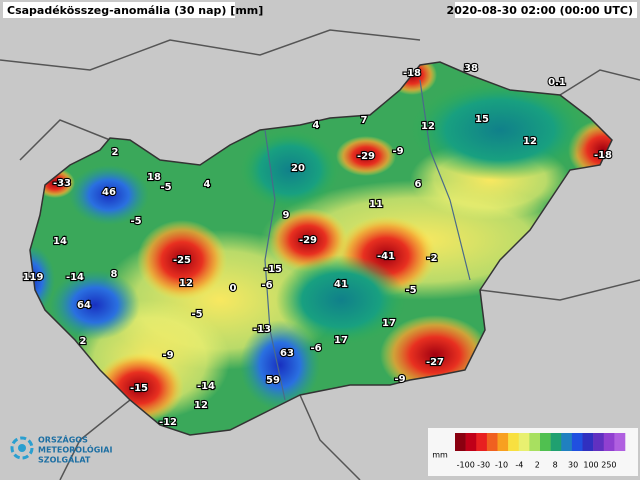 This screenshot has height=480, width=640. Describe the element at coordinates (364, 120) in the screenshot. I see `station-value: 7` at that location.